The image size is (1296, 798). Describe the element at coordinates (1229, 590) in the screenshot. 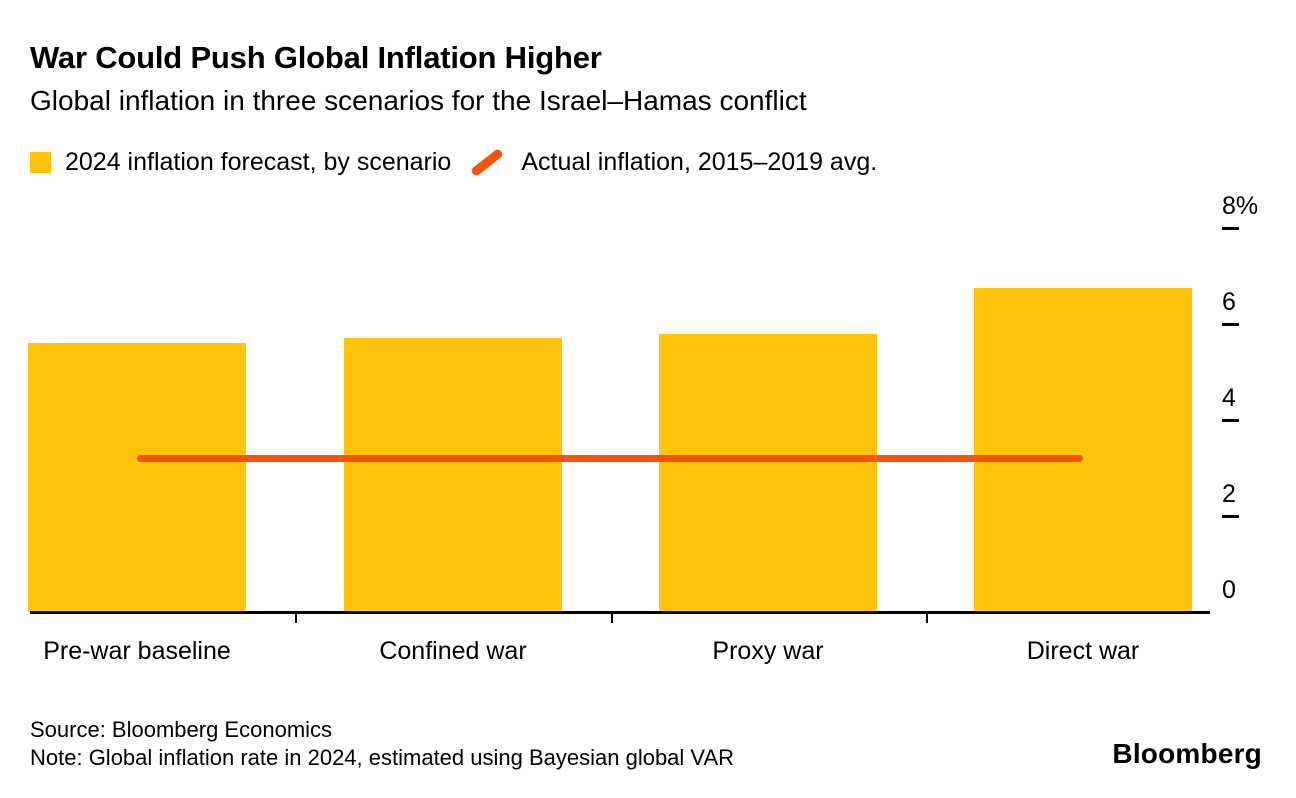

I see `y-axis-label: 0` at that location.